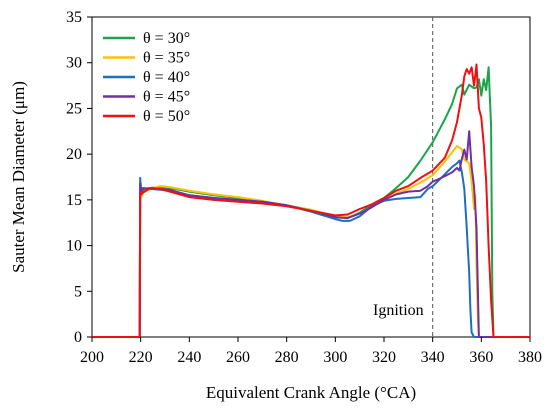 The image size is (550, 410). I want to click on x-tick-label: 300, so click(335, 357).